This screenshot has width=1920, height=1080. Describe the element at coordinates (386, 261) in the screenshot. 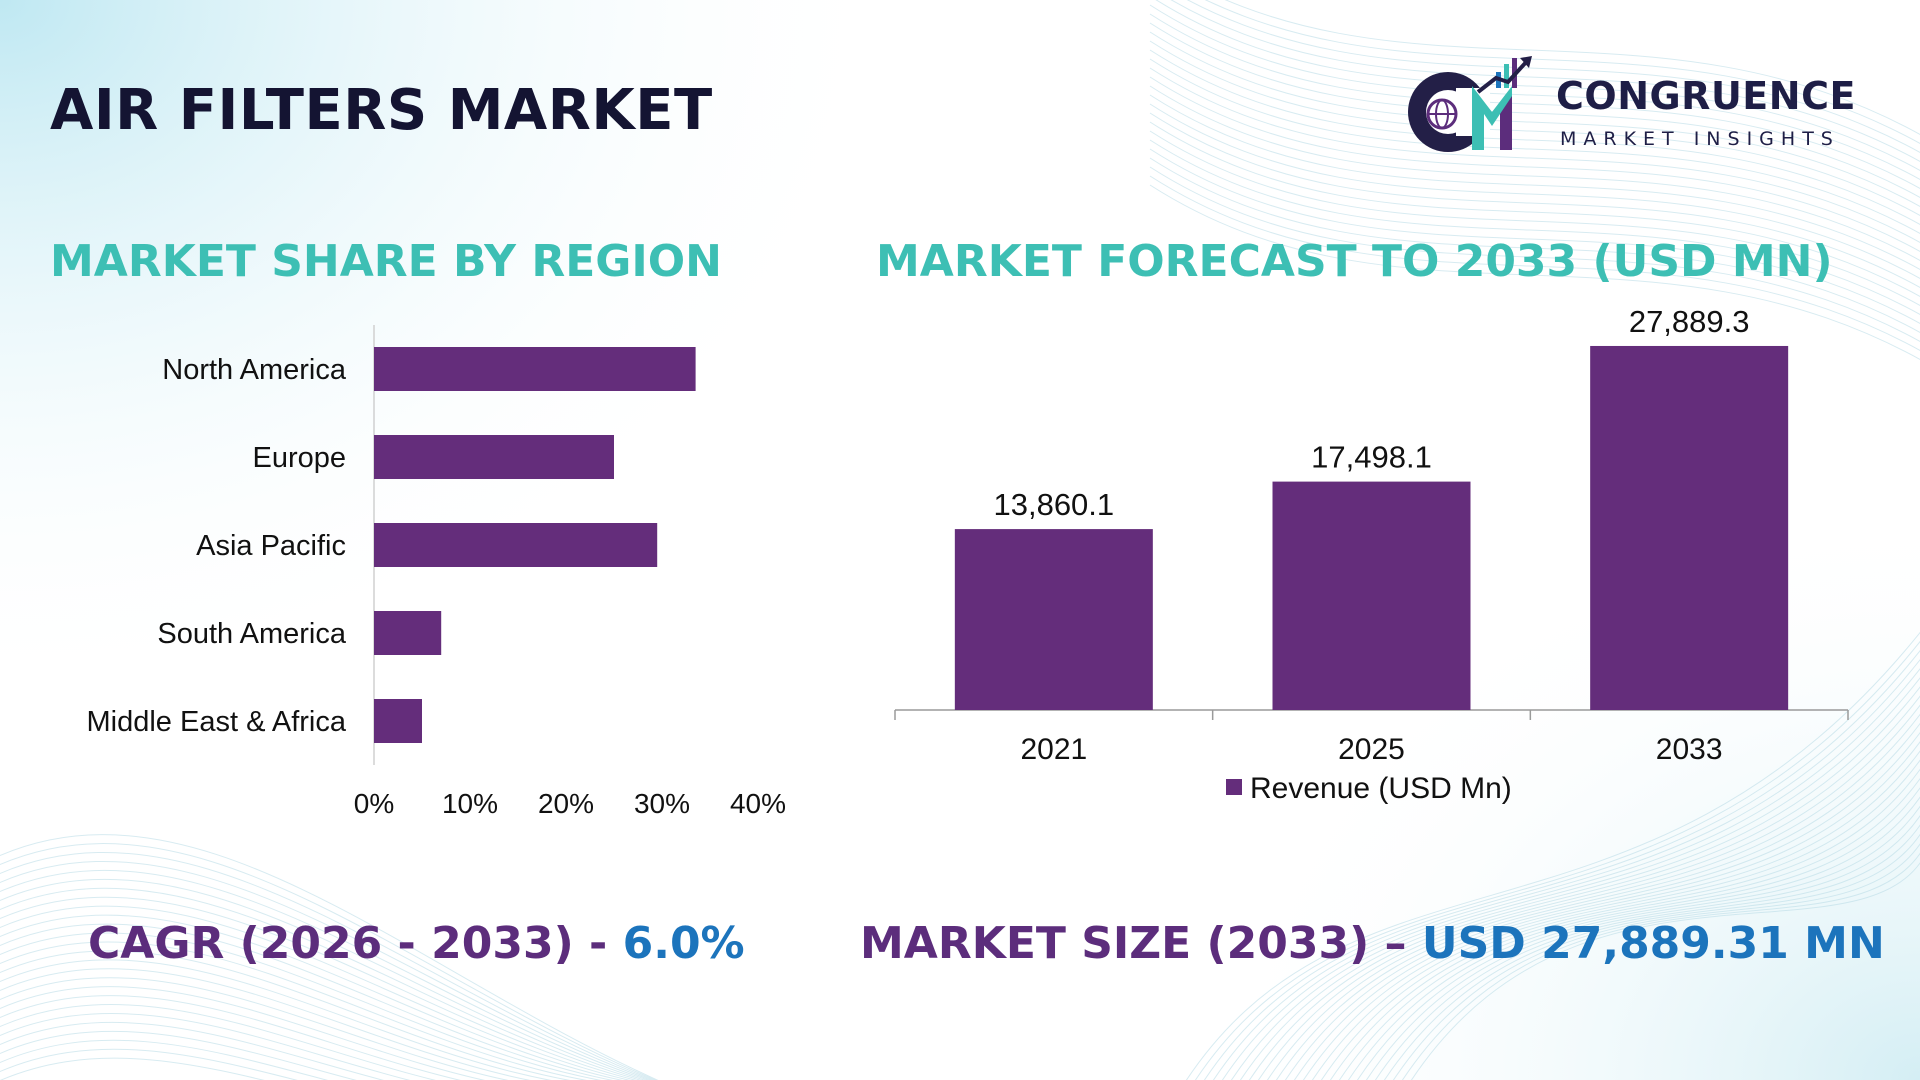

I see `region-chart-title: MARKET SHARE BY REGION` at that location.